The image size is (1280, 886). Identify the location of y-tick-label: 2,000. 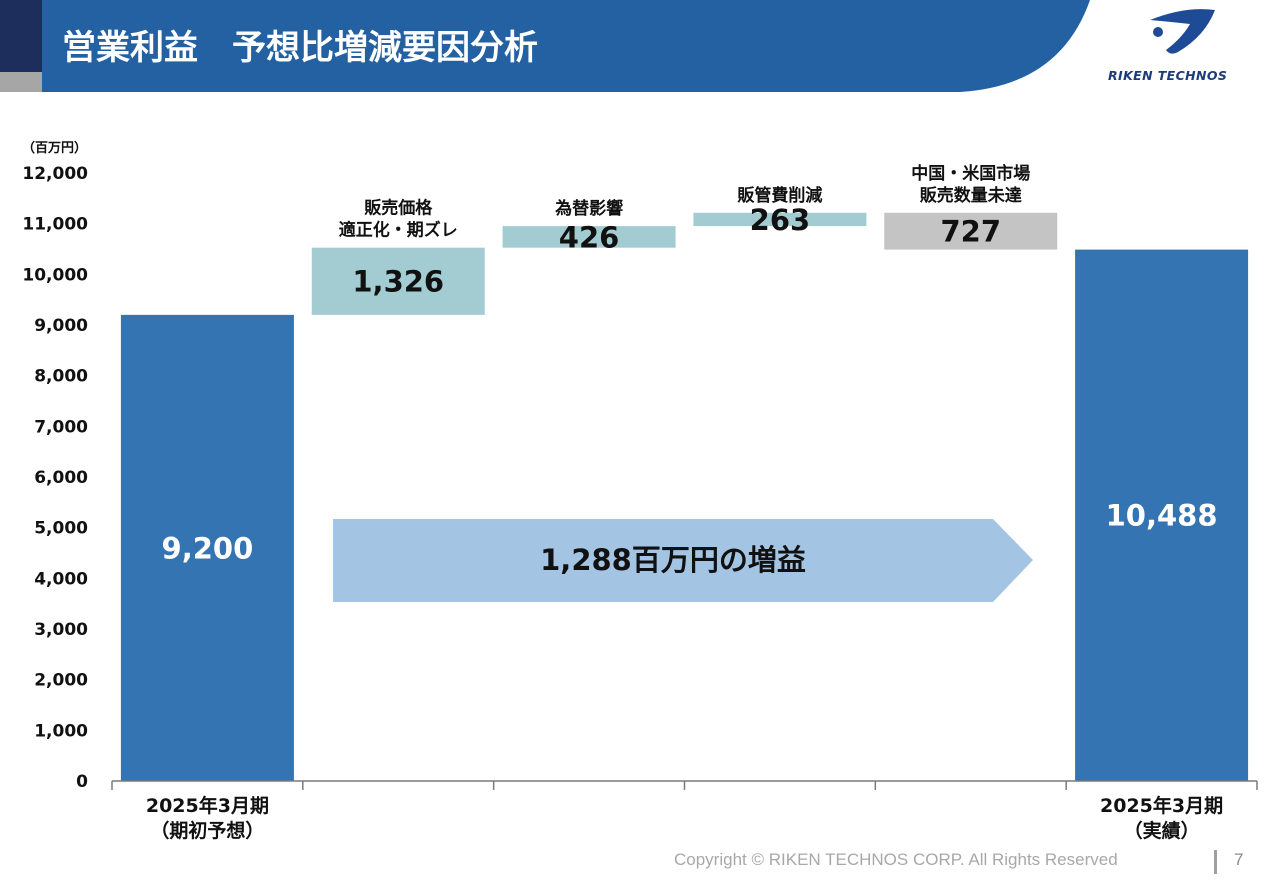
(61, 681).